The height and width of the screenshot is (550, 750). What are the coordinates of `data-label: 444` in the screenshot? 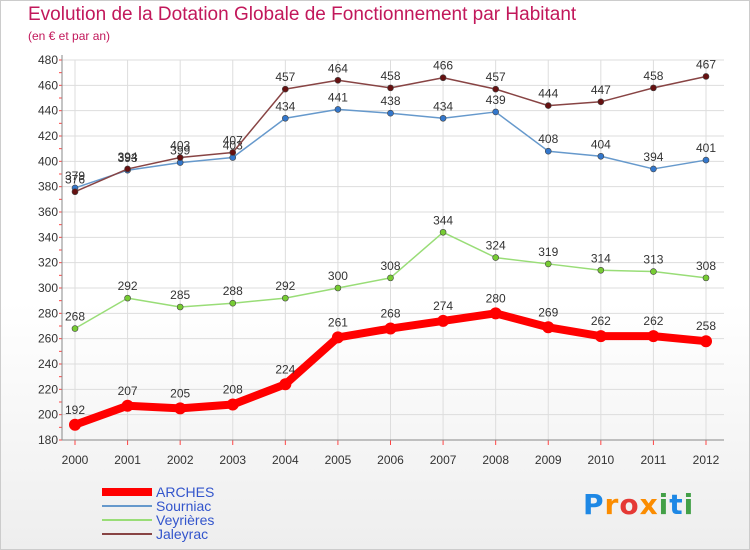 It's located at (548, 94).